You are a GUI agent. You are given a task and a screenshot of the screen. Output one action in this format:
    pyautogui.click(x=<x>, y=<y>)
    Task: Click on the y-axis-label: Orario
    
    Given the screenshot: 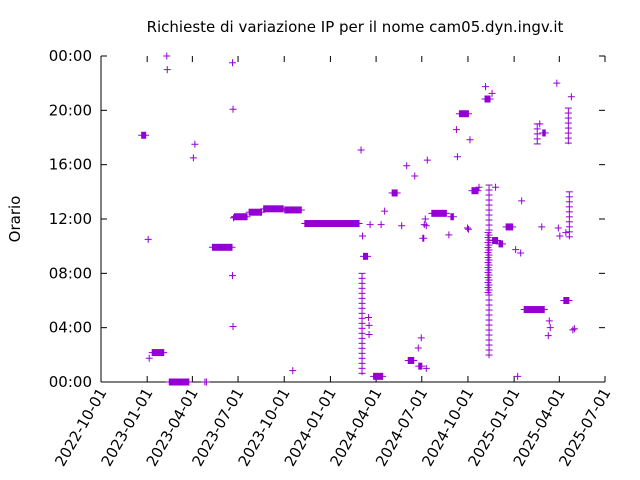 What is the action you would take?
    pyautogui.click(x=15, y=219)
    